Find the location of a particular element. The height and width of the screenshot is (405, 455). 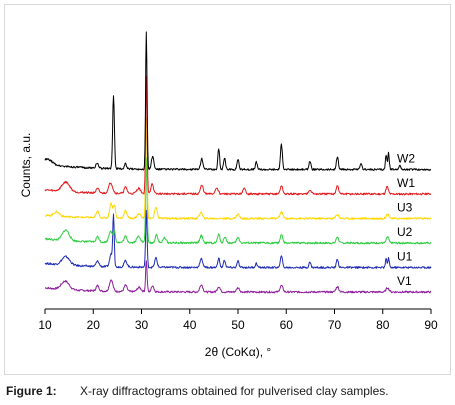

x-tick-label: 70 is located at coordinates (335, 325).